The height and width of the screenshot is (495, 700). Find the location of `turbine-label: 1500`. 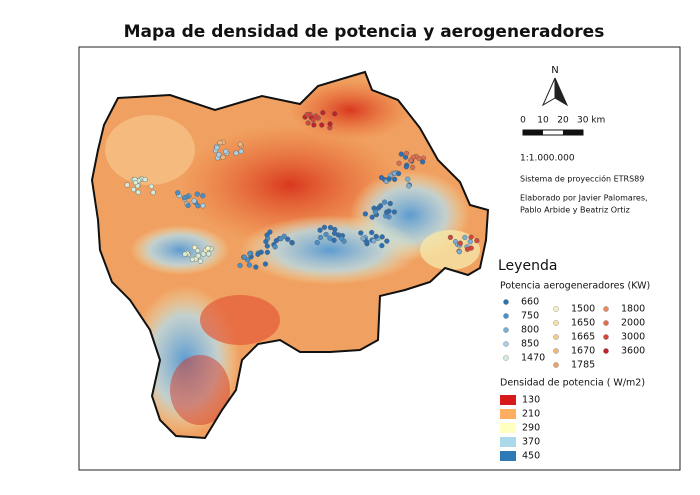

turbine-label: 1500 is located at coordinates (583, 309).